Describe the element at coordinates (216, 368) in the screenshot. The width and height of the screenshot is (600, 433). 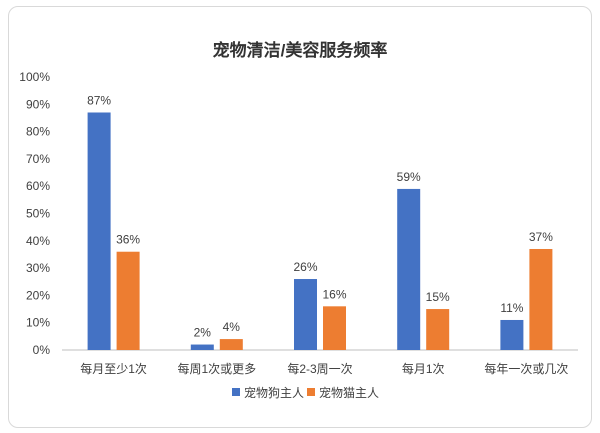
I see `x-category-label: 每周1次或更多` at that location.